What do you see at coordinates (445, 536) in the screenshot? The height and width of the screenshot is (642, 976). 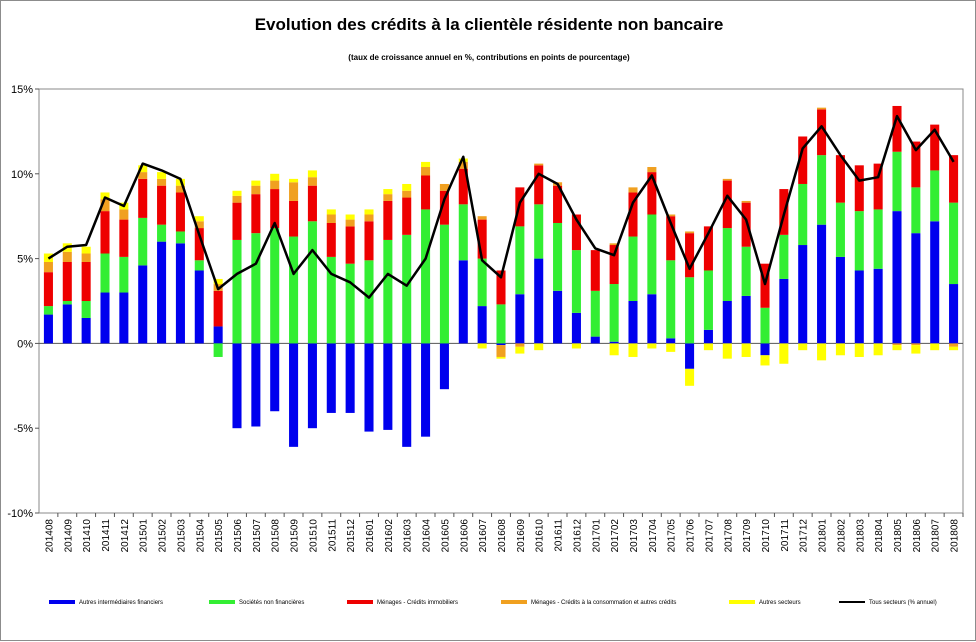 I see `x-tick-label: 201605` at bounding box center [445, 536].